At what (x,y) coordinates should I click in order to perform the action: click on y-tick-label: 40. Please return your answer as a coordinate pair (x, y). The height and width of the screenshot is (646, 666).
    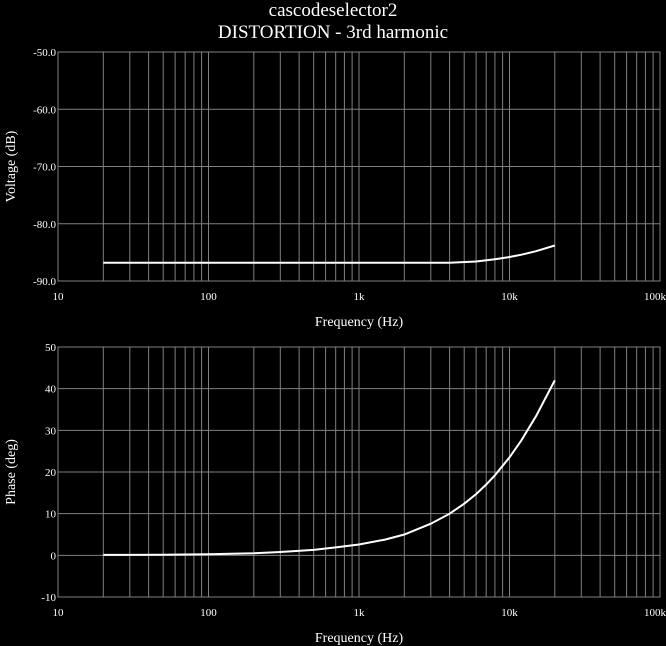
    Looking at the image, I should click on (51, 390).